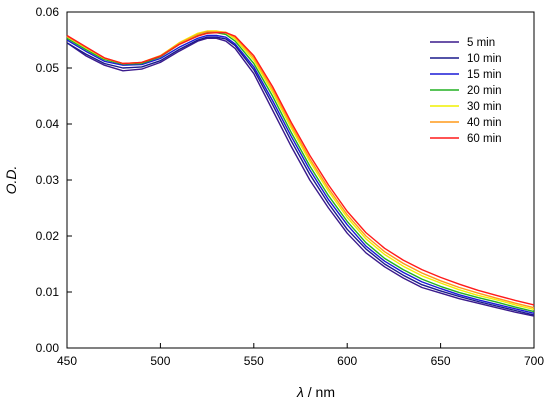 This screenshot has width=550, height=406. What do you see at coordinates (11, 180) in the screenshot?
I see `y-axis-title: O.D.` at bounding box center [11, 180].